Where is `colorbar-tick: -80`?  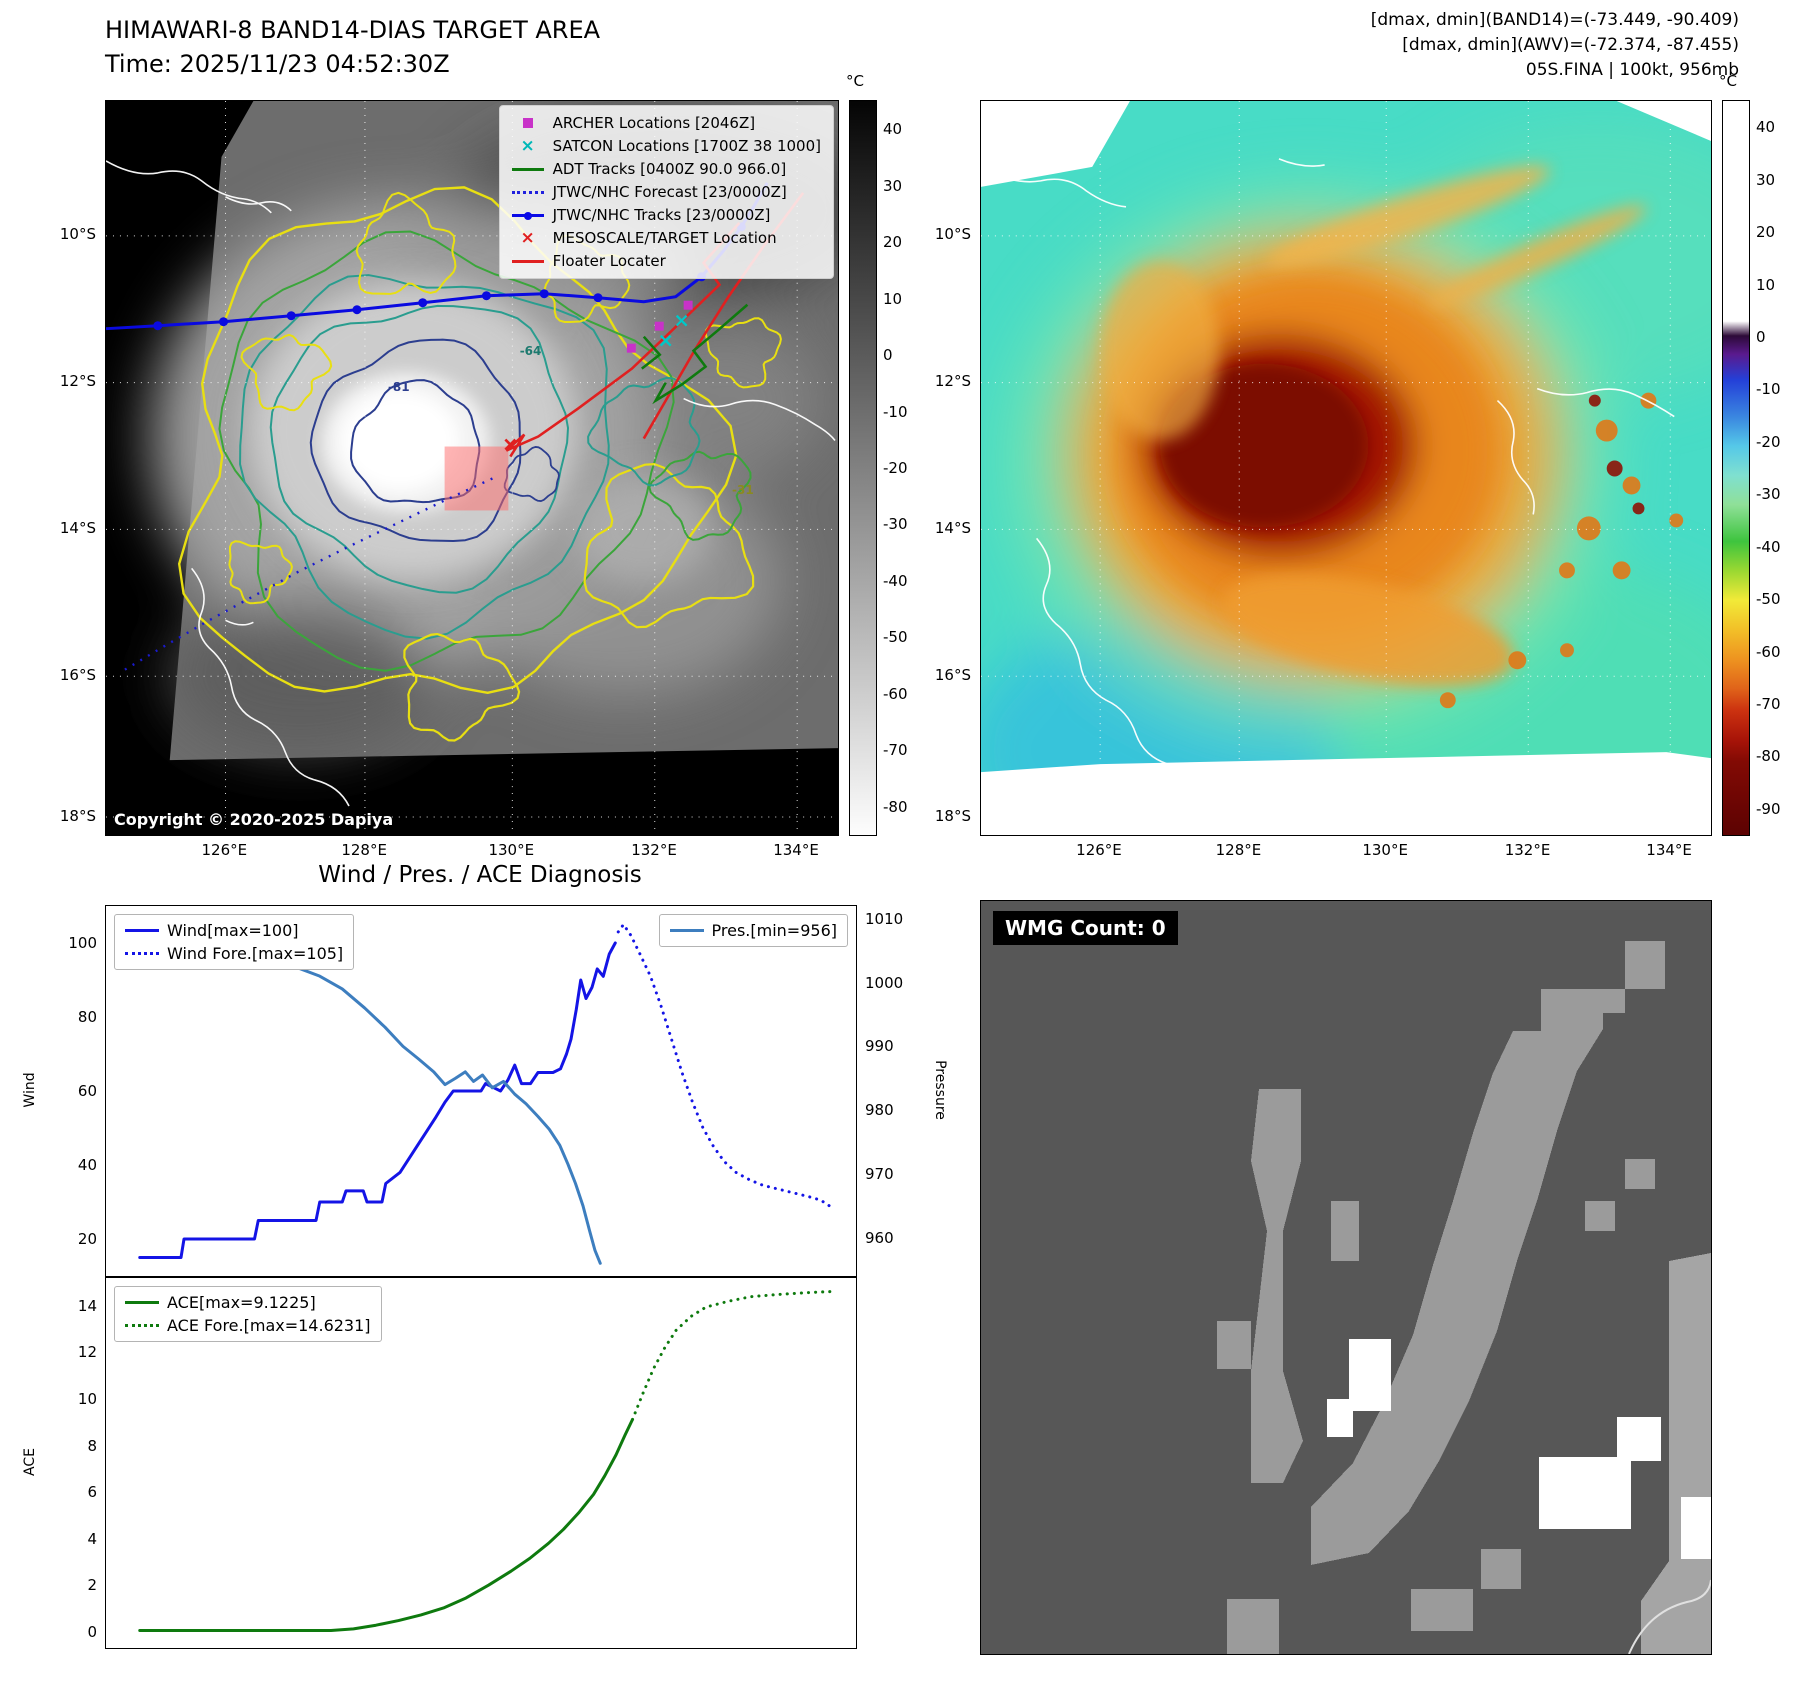 colorbar-tick: -80 is located at coordinates (1768, 756).